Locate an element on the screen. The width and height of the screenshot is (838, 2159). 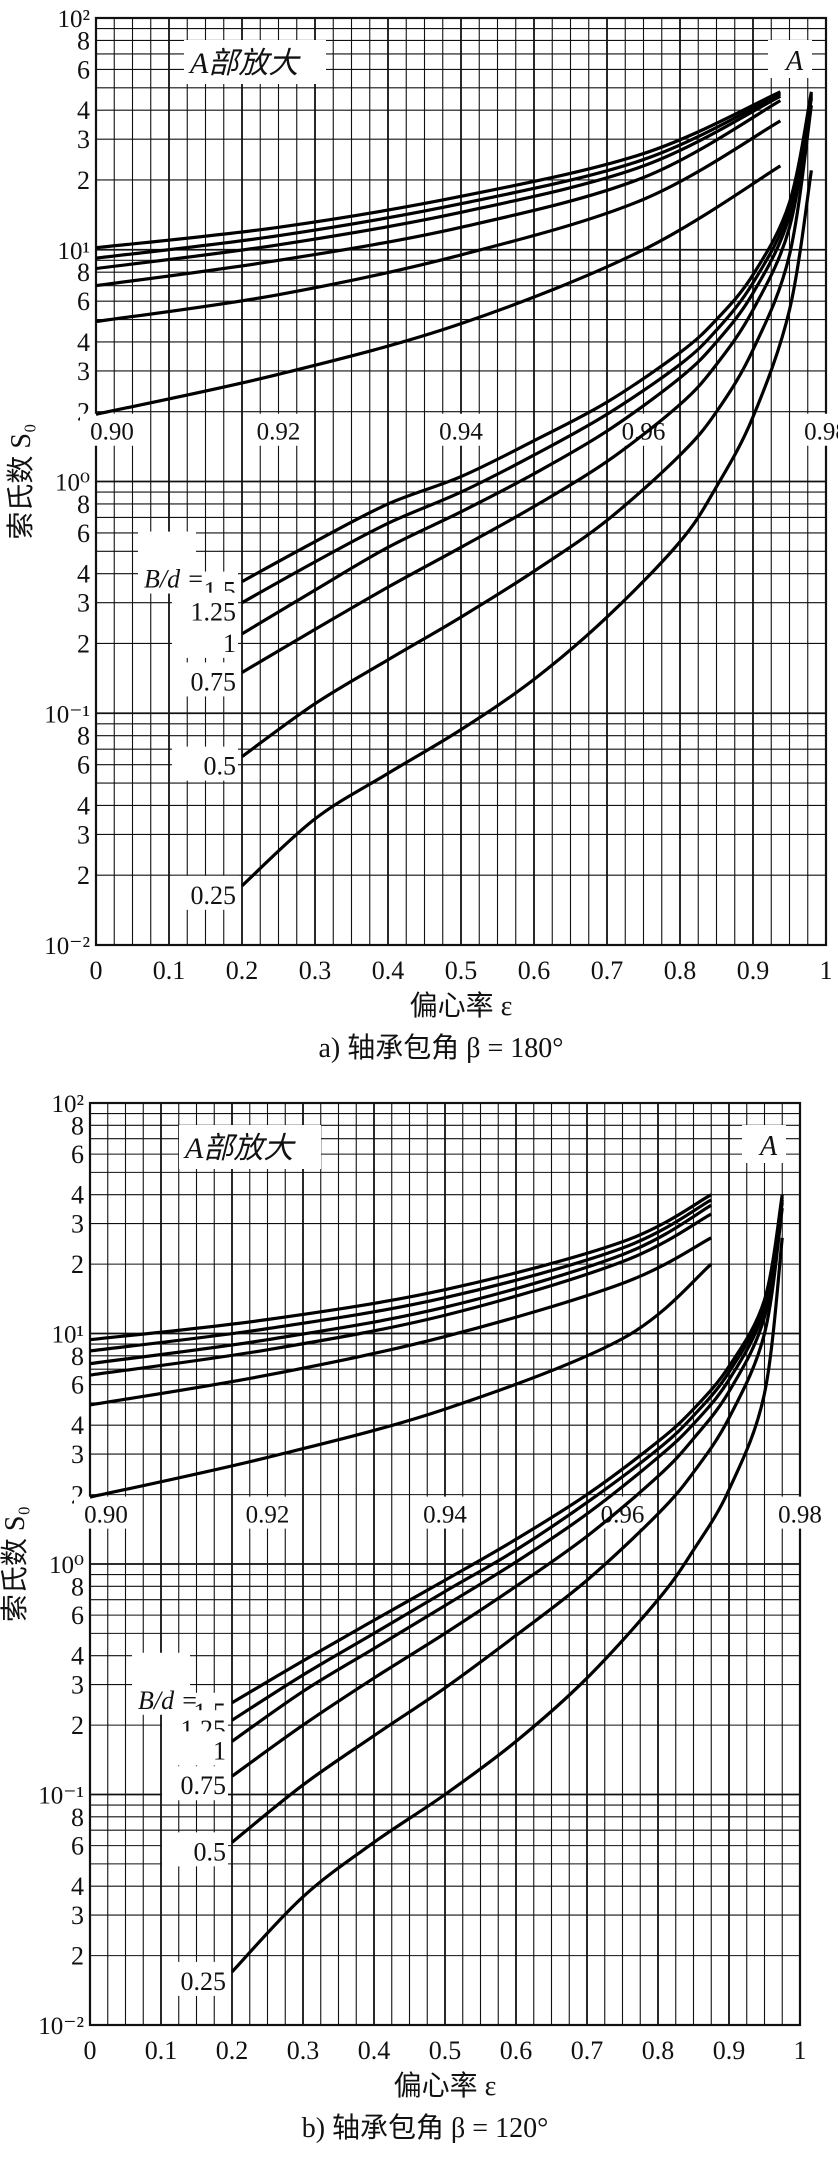
y-axis-title: 索氏数 S₀ is located at coordinates (21, 481).